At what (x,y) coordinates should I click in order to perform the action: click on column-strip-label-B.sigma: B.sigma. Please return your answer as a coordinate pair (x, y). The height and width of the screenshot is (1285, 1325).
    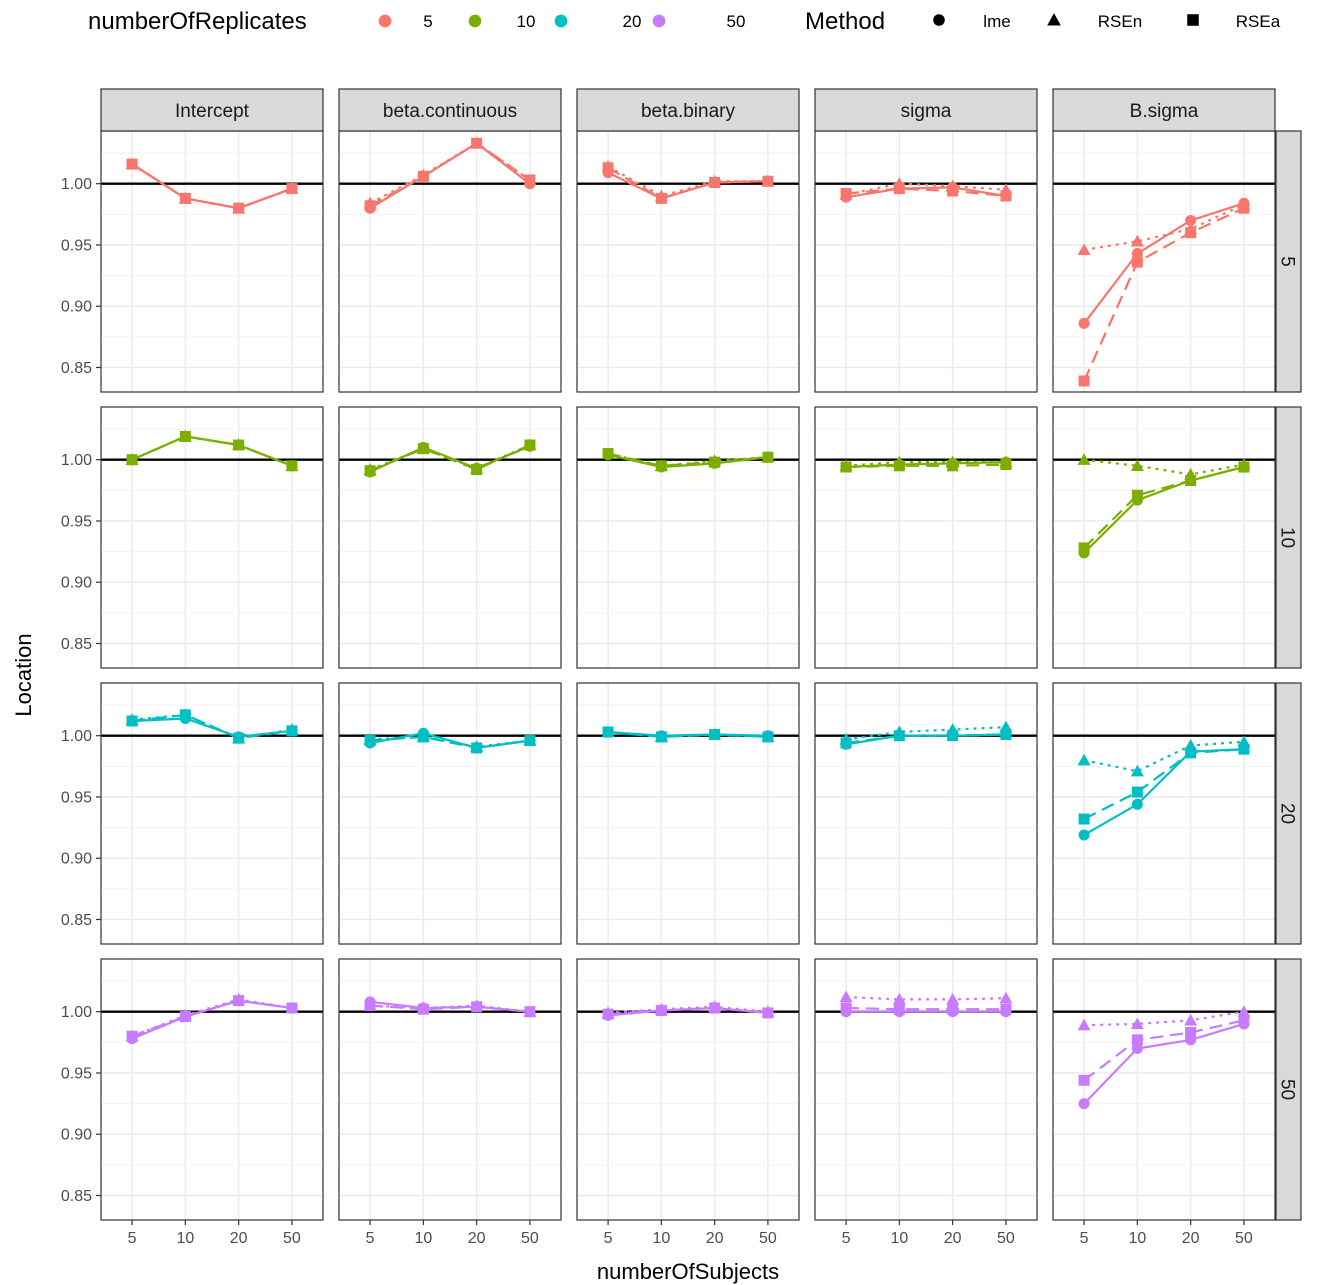
    Looking at the image, I should click on (1164, 111).